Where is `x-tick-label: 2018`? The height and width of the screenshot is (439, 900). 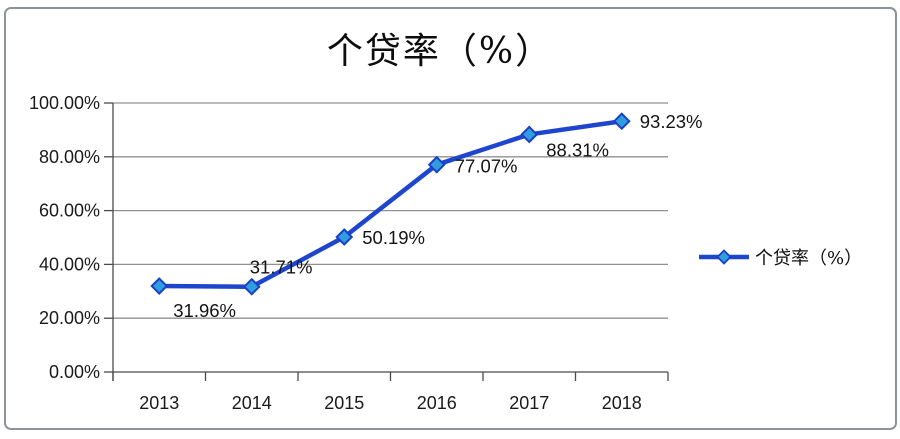 x-tick-label: 2018 is located at coordinates (622, 403).